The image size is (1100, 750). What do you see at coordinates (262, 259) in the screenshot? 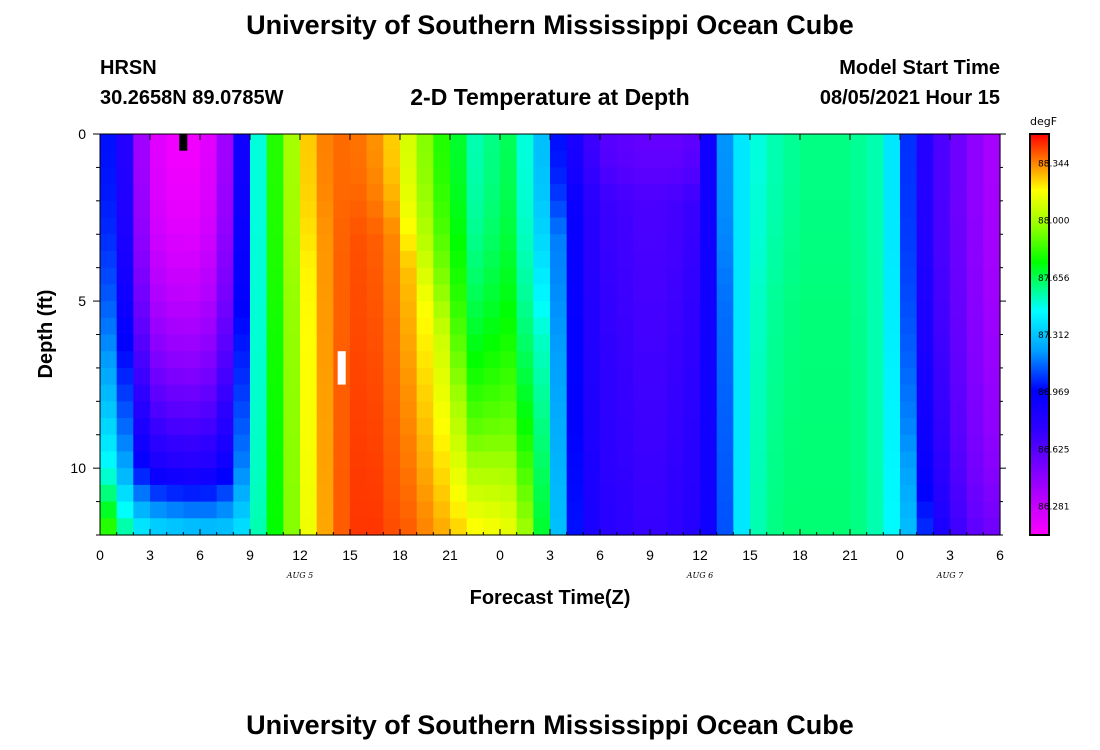
I see `marker-layer` at bounding box center [262, 259].